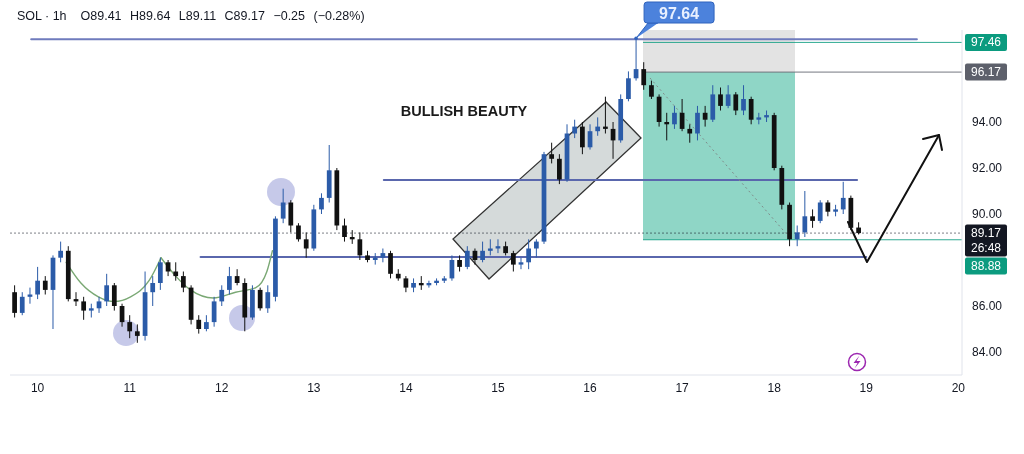  I want to click on y-tick-label: 94.00, so click(987, 122).